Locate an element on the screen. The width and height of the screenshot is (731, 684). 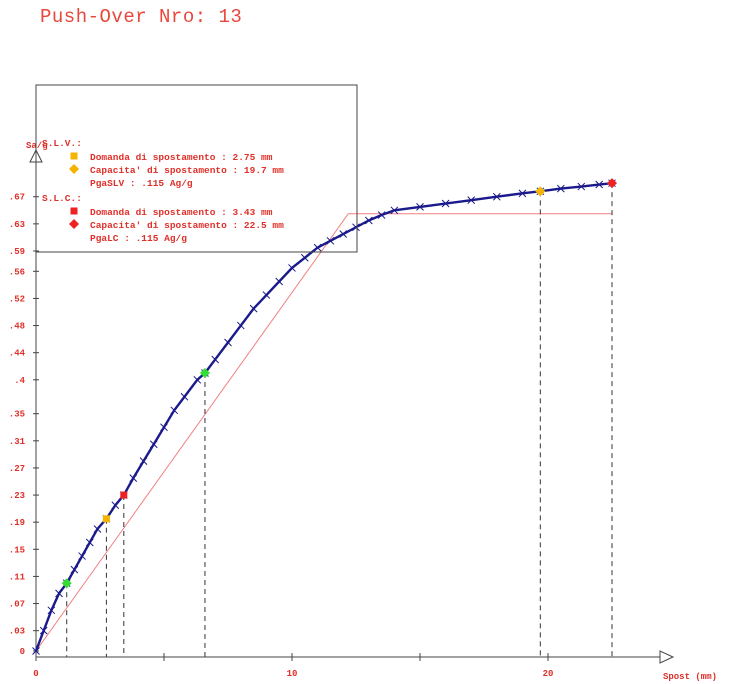
y-tick-label: .19 is located at coordinates (17, 523).